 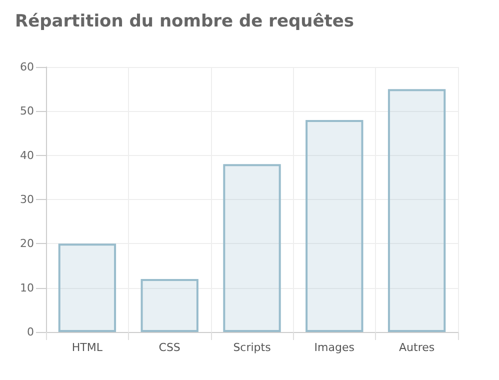 What do you see at coordinates (27, 111) in the screenshot?
I see `y-tick-label: 50` at bounding box center [27, 111].